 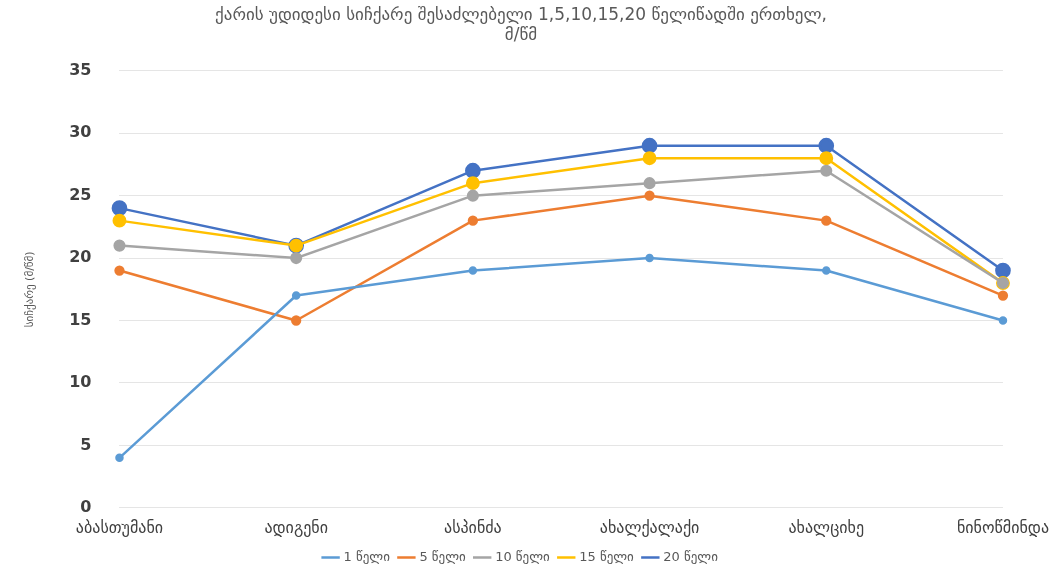 What do you see at coordinates (80, 319) in the screenshot?
I see `y-tick-label: 15` at bounding box center [80, 319].